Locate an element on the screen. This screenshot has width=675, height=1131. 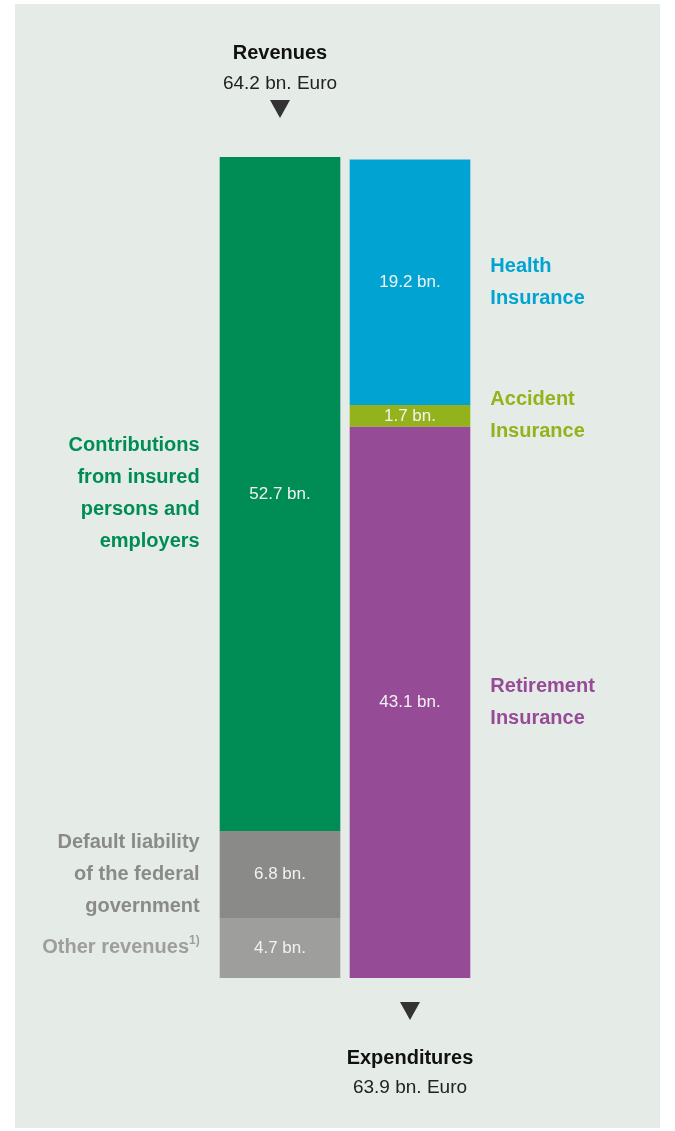
data-label: 4.7 bn. is located at coordinates (280, 947).